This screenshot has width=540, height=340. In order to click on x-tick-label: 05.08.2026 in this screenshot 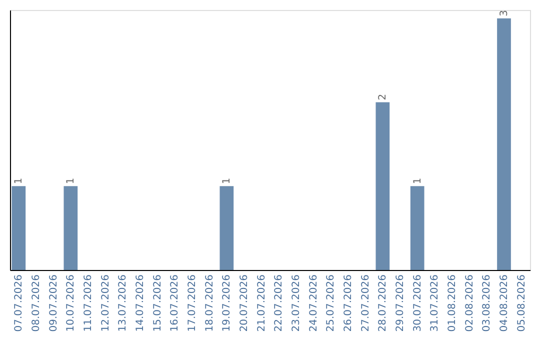, I will do `click(522, 303)`.